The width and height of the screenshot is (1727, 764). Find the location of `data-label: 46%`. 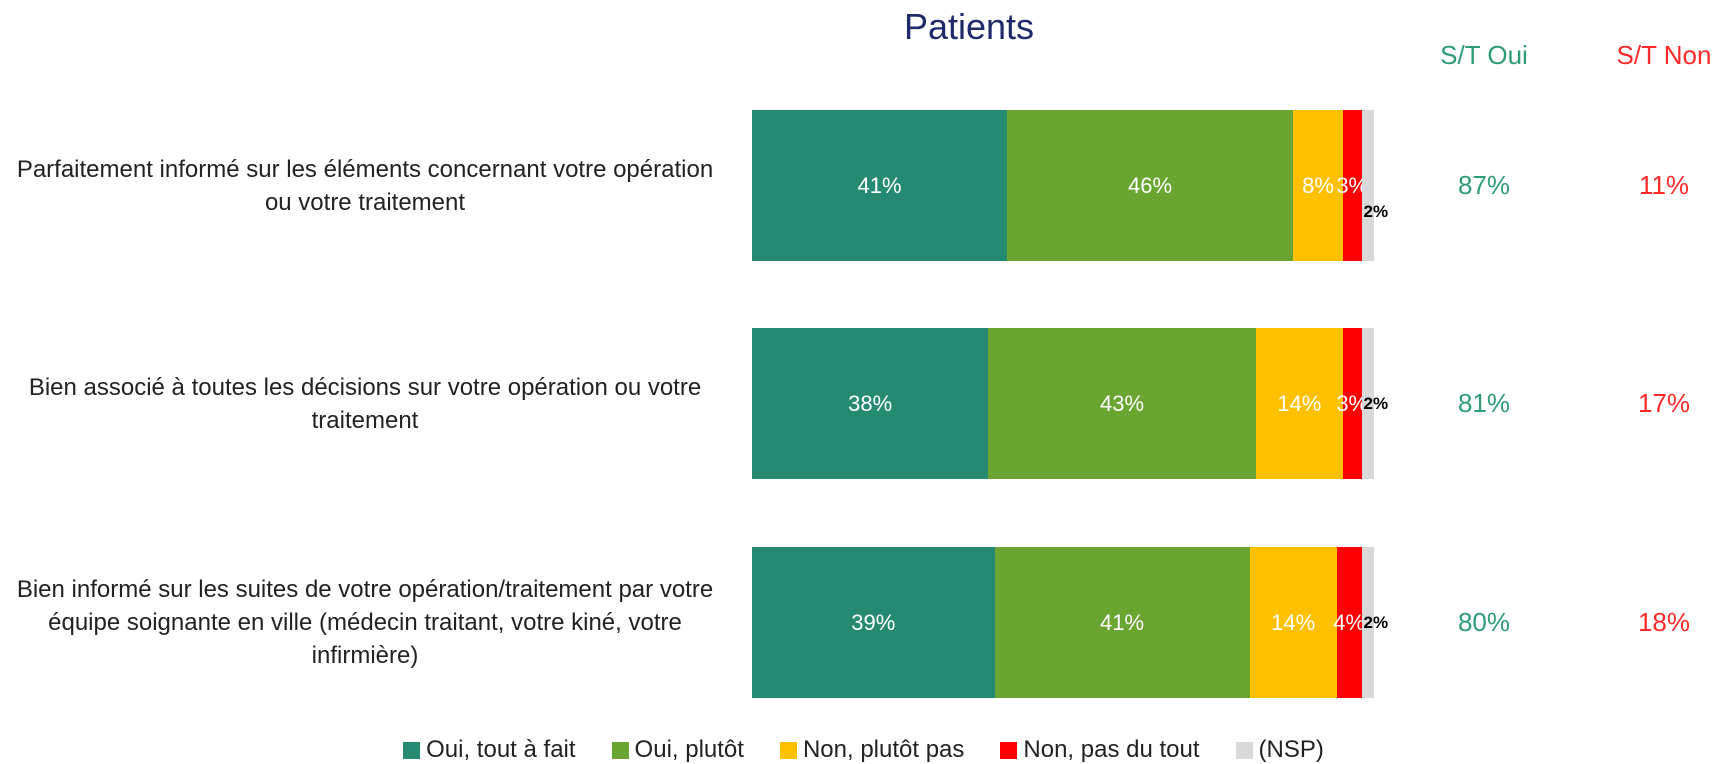

data-label: 46% is located at coordinates (1150, 185).